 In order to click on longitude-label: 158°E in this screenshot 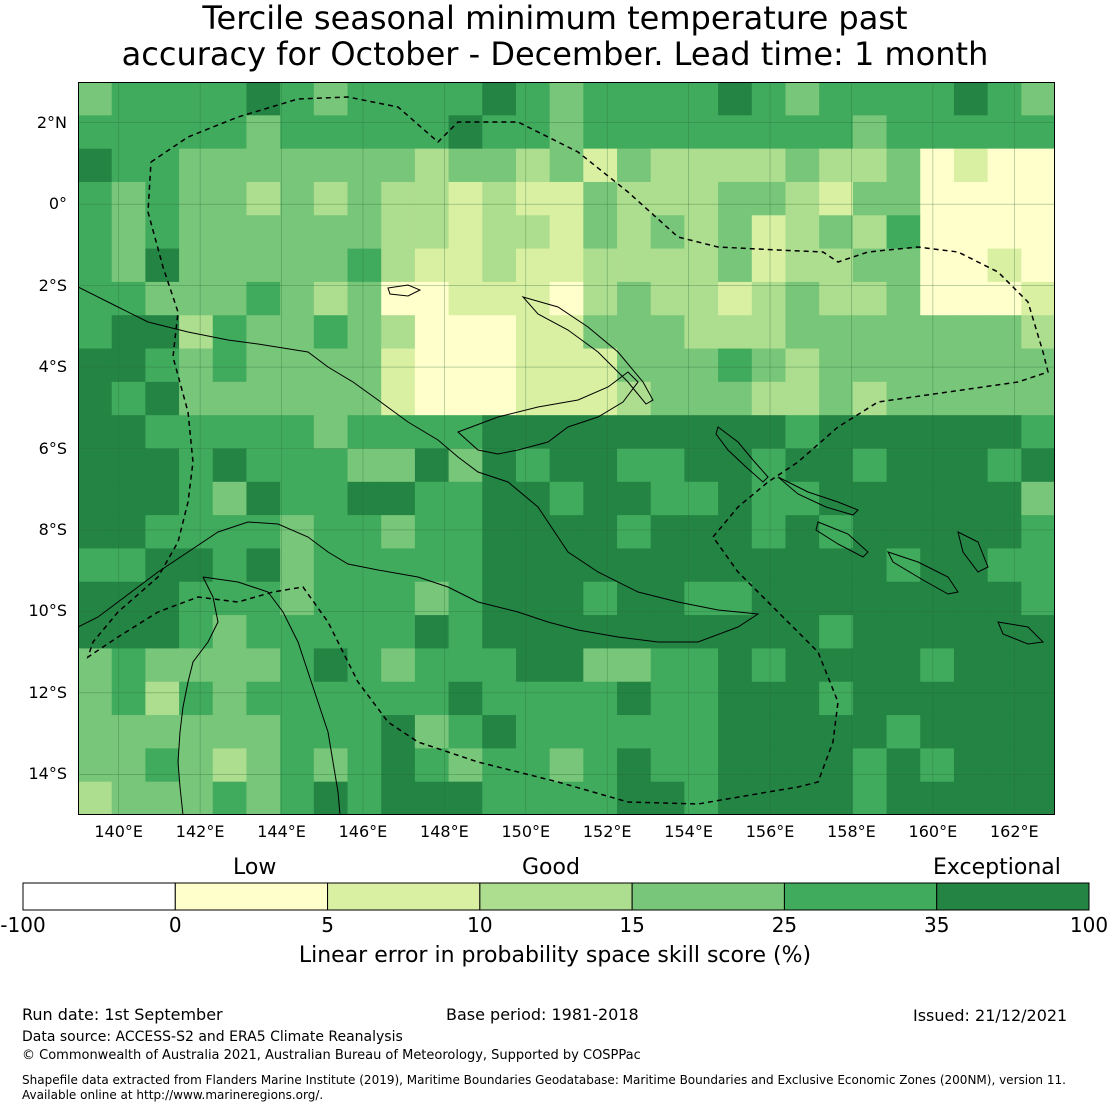, I will do `click(851, 831)`.